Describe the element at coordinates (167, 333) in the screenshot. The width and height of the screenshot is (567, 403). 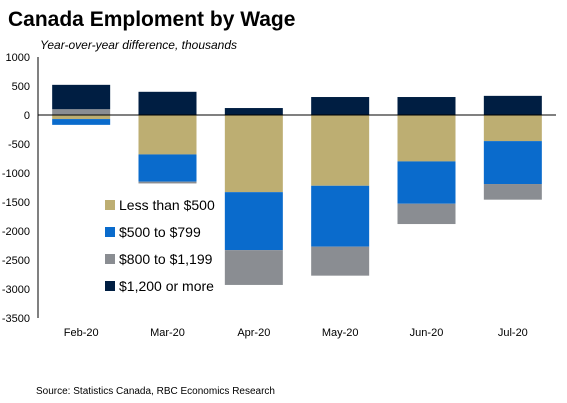
I see `x-tick-label: Mar-20` at that location.